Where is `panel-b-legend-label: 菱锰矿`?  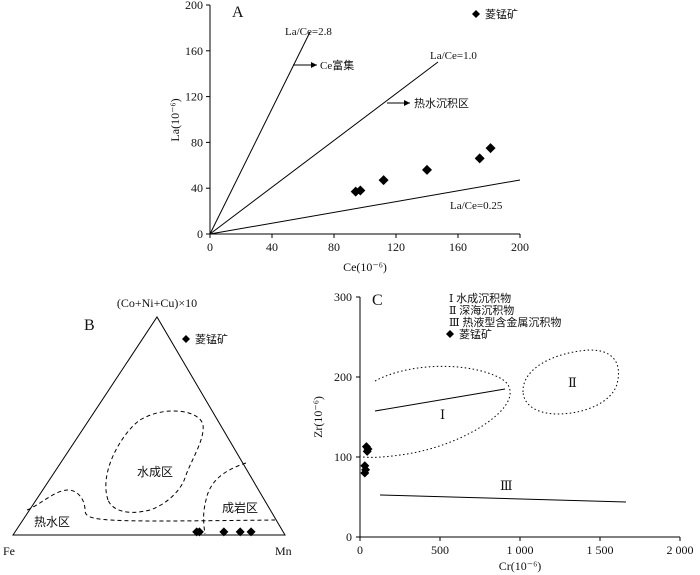
panel-b-legend-label: 菱锰矿 is located at coordinates (211, 339).